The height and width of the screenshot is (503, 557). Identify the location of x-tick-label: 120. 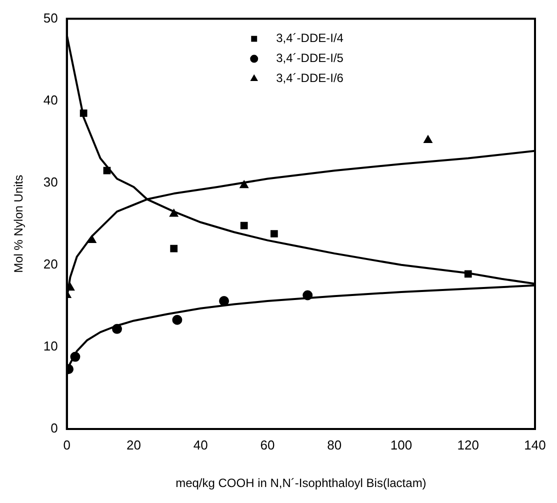
(468, 444).